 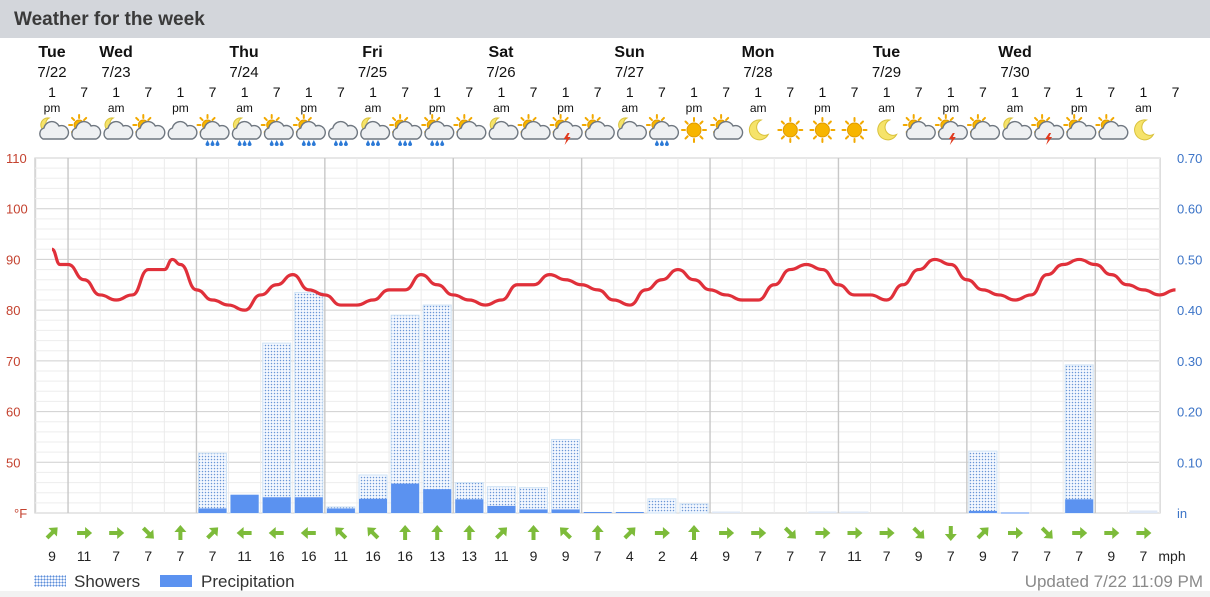 What do you see at coordinates (115, 52) in the screenshot?
I see `day-name: Wed` at bounding box center [115, 52].